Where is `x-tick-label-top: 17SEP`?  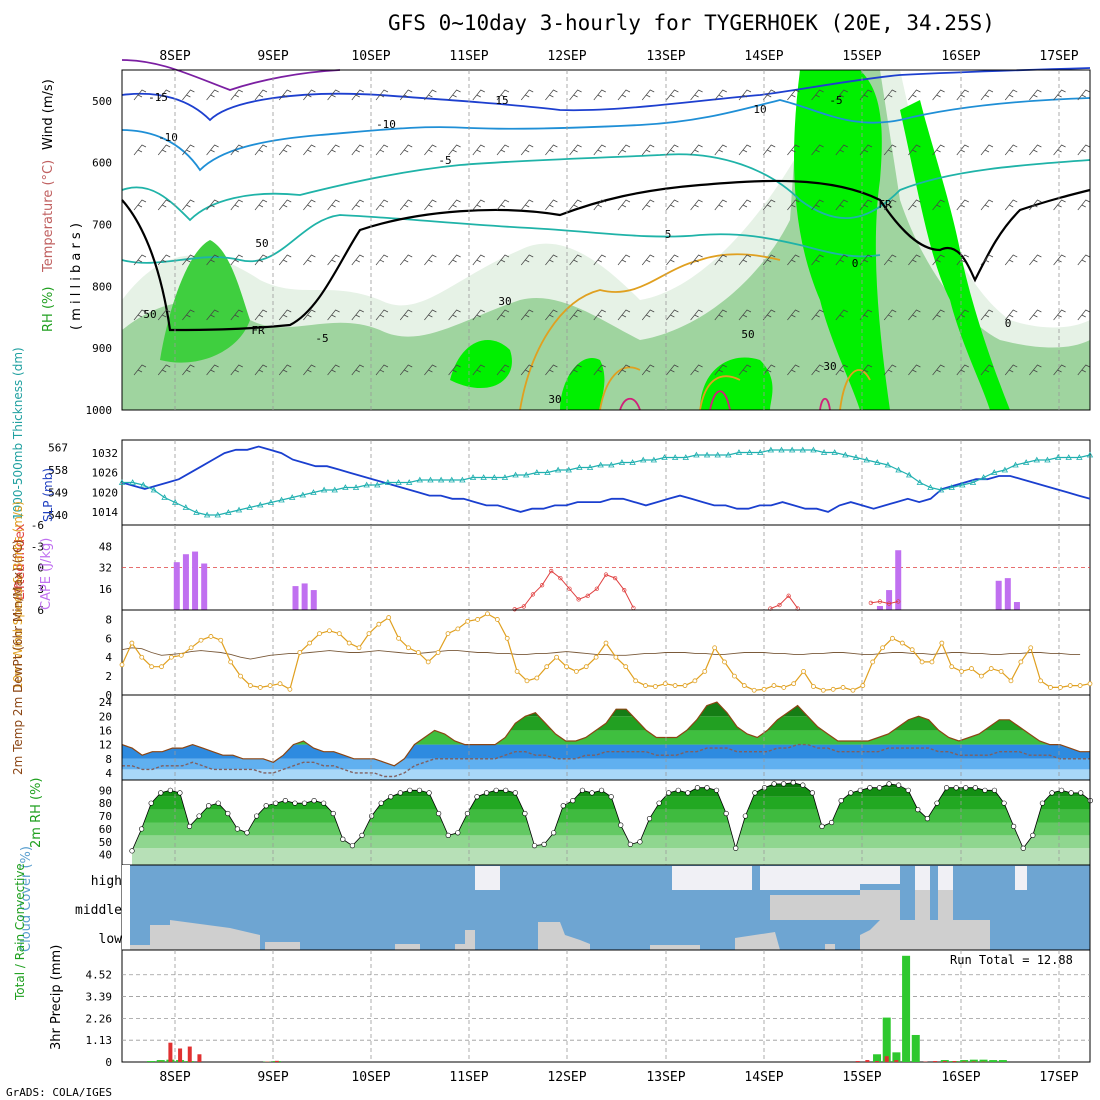 x-tick-label-top: 17SEP is located at coordinates (1058, 56).